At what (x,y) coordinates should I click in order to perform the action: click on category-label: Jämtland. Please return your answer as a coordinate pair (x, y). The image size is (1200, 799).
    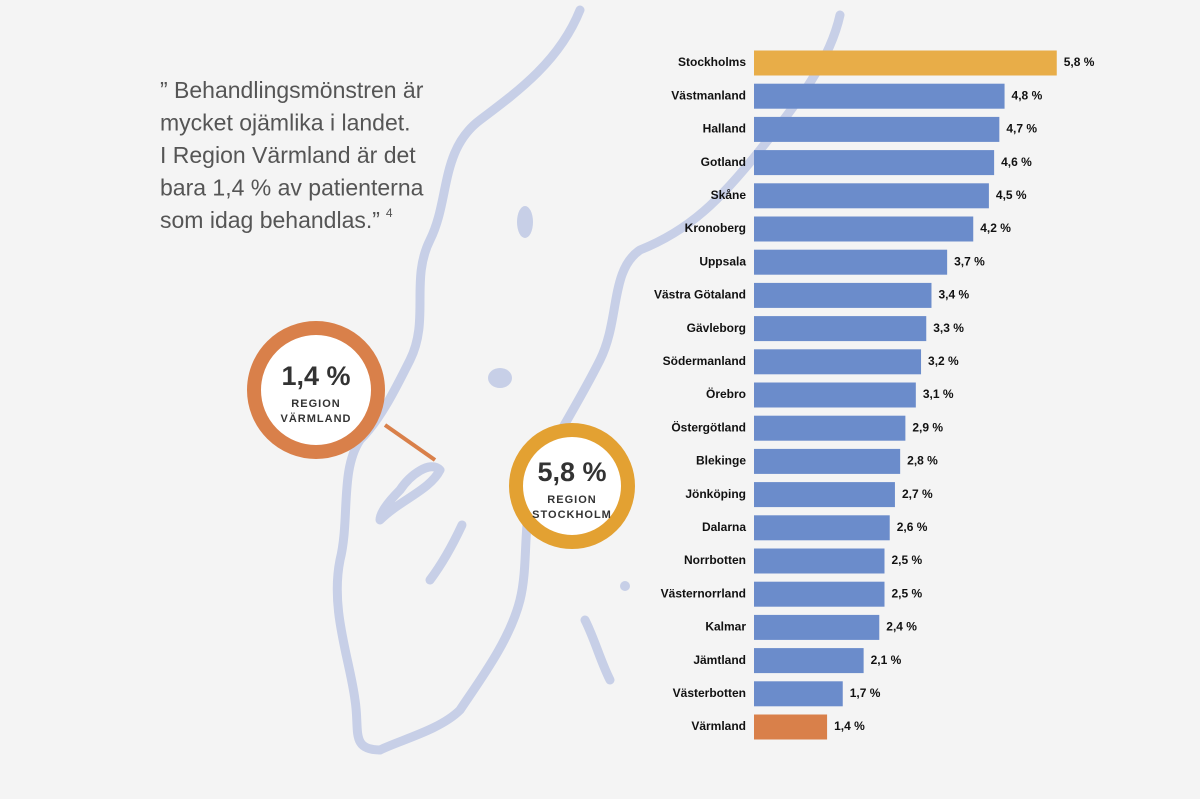
    Looking at the image, I should click on (719, 660).